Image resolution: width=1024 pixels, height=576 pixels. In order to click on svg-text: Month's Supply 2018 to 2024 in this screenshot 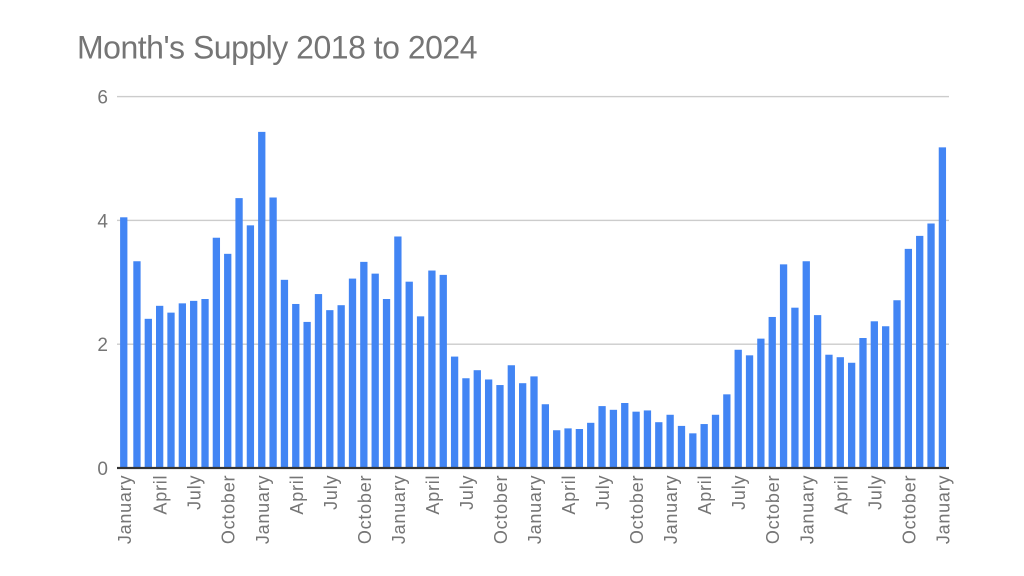, I will do `click(277, 48)`.